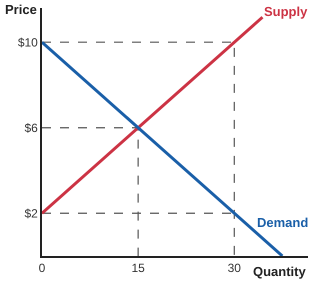 This screenshot has height=285, width=317. I want to click on x-axis-title: Quantity, so click(279, 271).